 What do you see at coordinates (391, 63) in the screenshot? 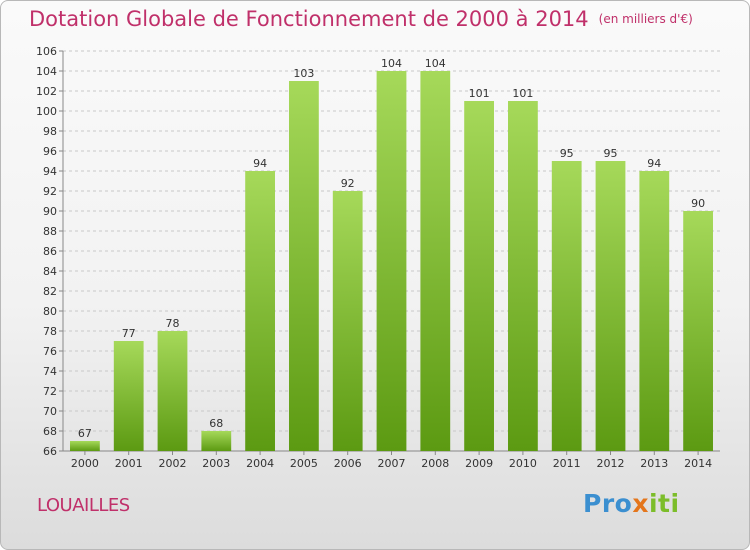
I see `data-label-2007: 104` at bounding box center [391, 63].